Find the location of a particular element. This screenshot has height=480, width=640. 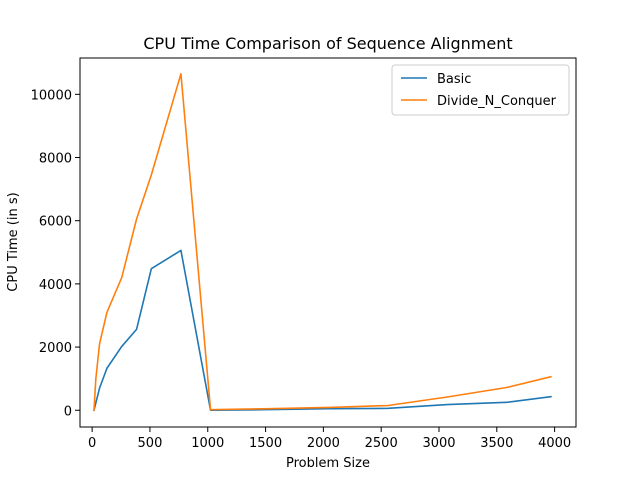

y-axis: 0 2000 4000 6000 8000 10000 is located at coordinates (55, 253).